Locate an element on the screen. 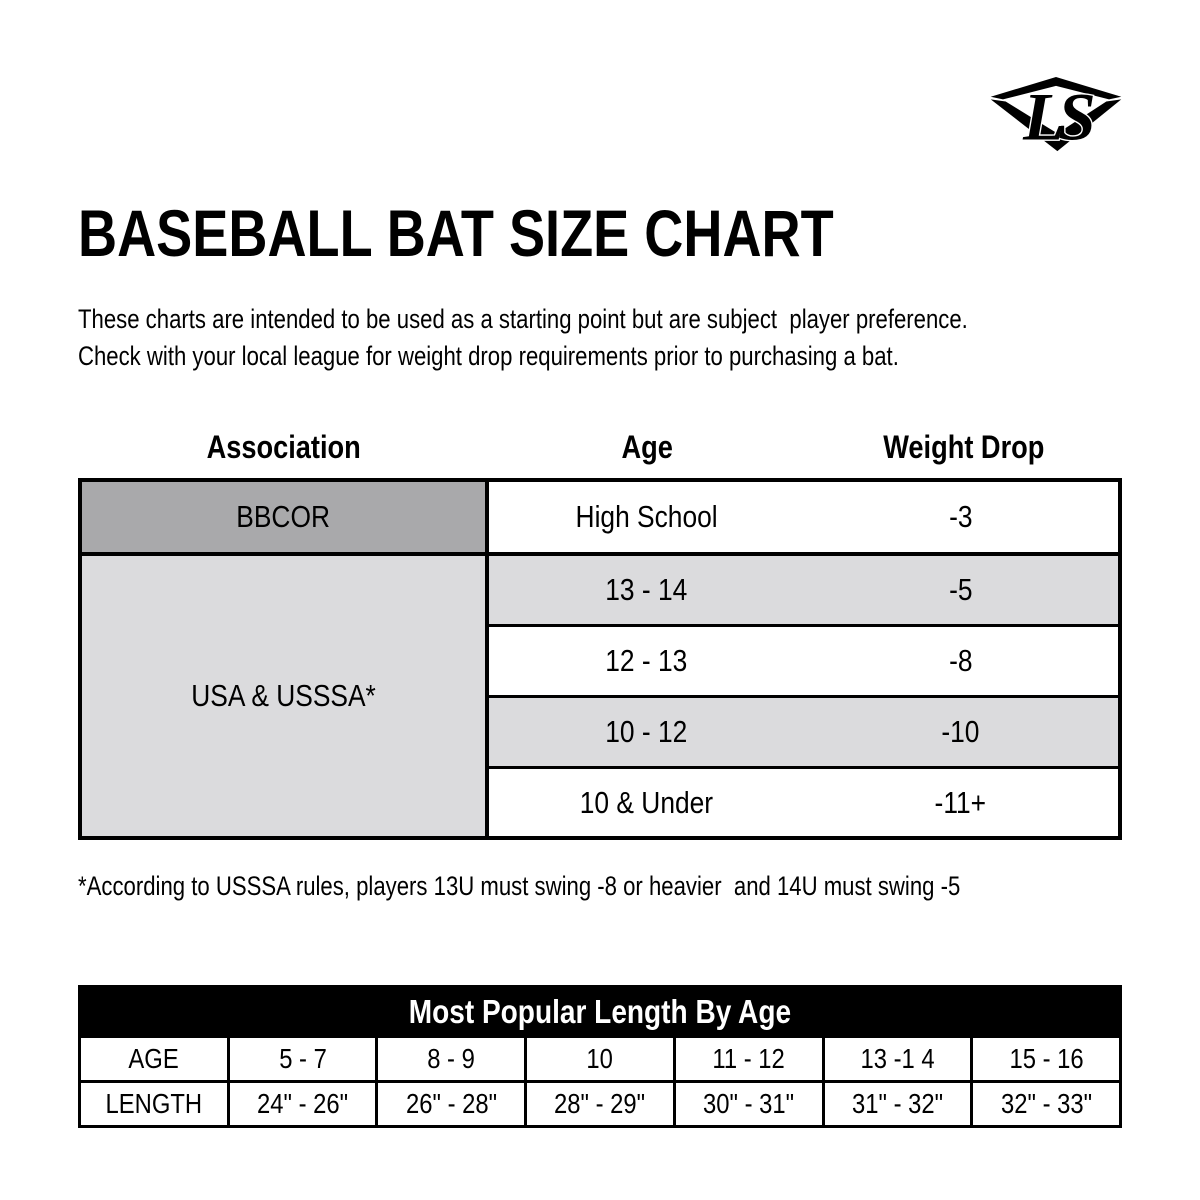 Image resolution: width=1200 pixels, height=1200 pixels. ls-diamond-icon: LS is located at coordinates (1056, 116).